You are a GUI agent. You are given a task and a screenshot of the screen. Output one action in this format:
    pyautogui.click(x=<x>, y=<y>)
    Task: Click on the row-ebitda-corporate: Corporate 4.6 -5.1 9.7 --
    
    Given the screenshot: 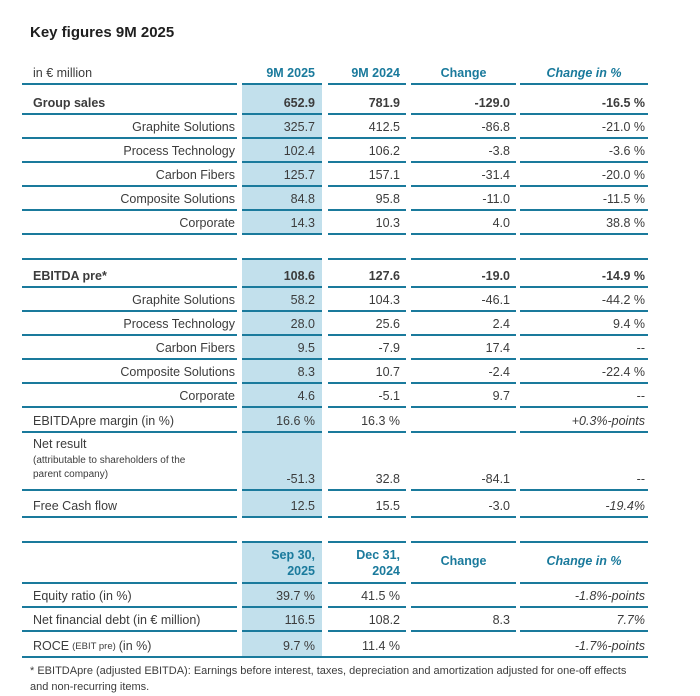 What is the action you would take?
    pyautogui.click(x=361, y=396)
    